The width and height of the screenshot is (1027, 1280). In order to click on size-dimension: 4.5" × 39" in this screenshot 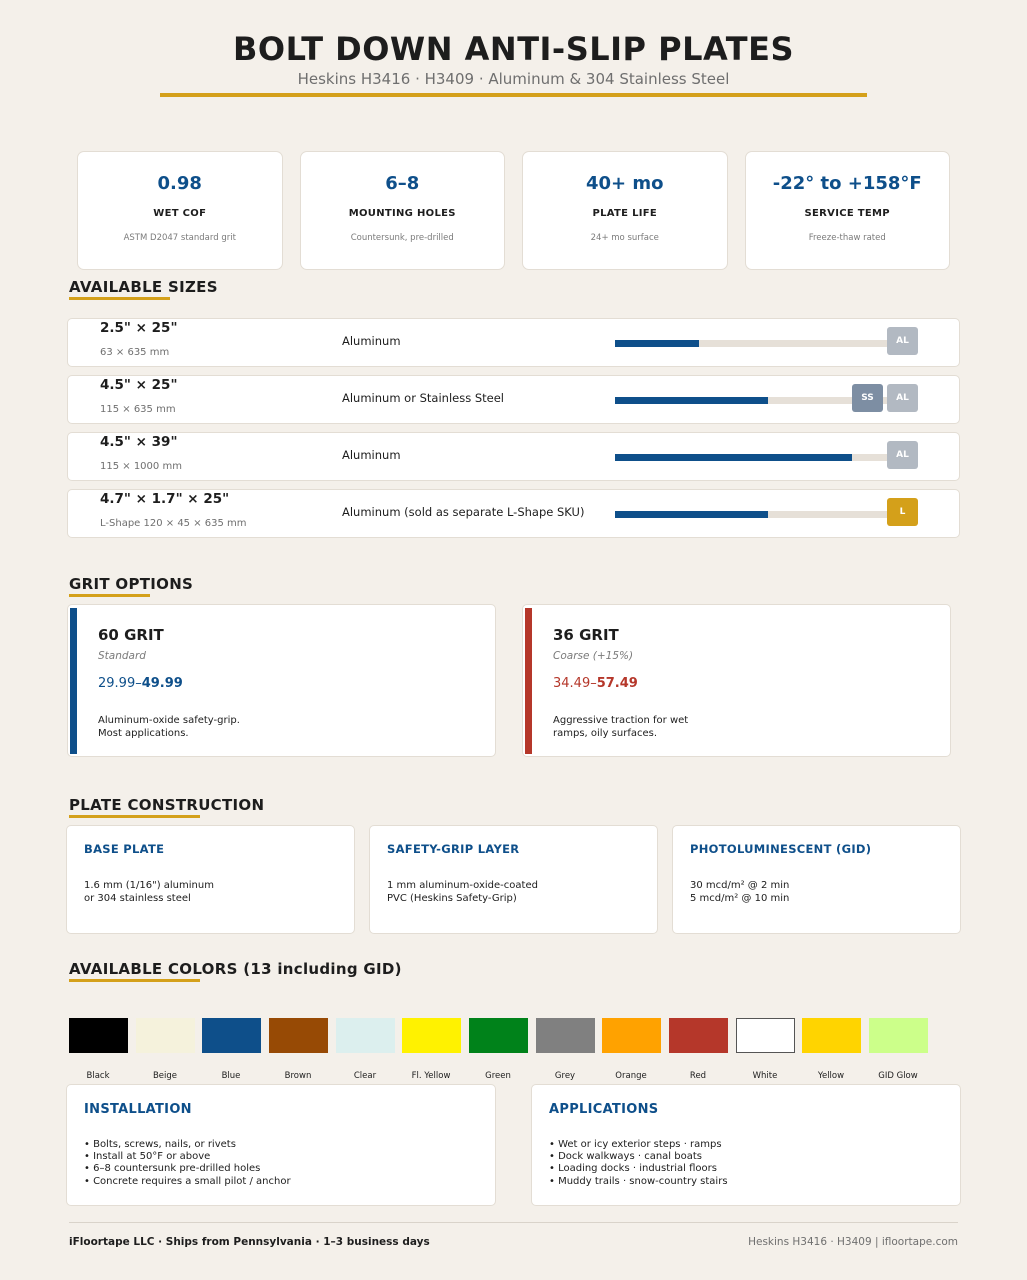, I will do `click(139, 442)`.